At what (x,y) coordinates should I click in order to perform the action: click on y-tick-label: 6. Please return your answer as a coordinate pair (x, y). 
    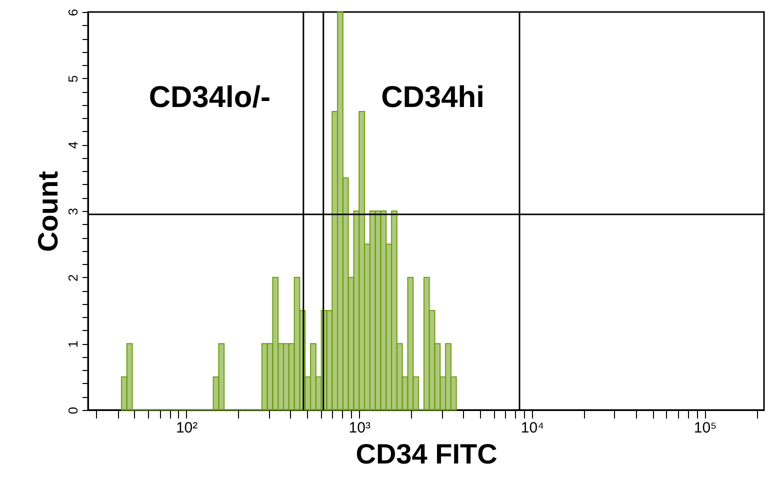
    Looking at the image, I should click on (73, 12).